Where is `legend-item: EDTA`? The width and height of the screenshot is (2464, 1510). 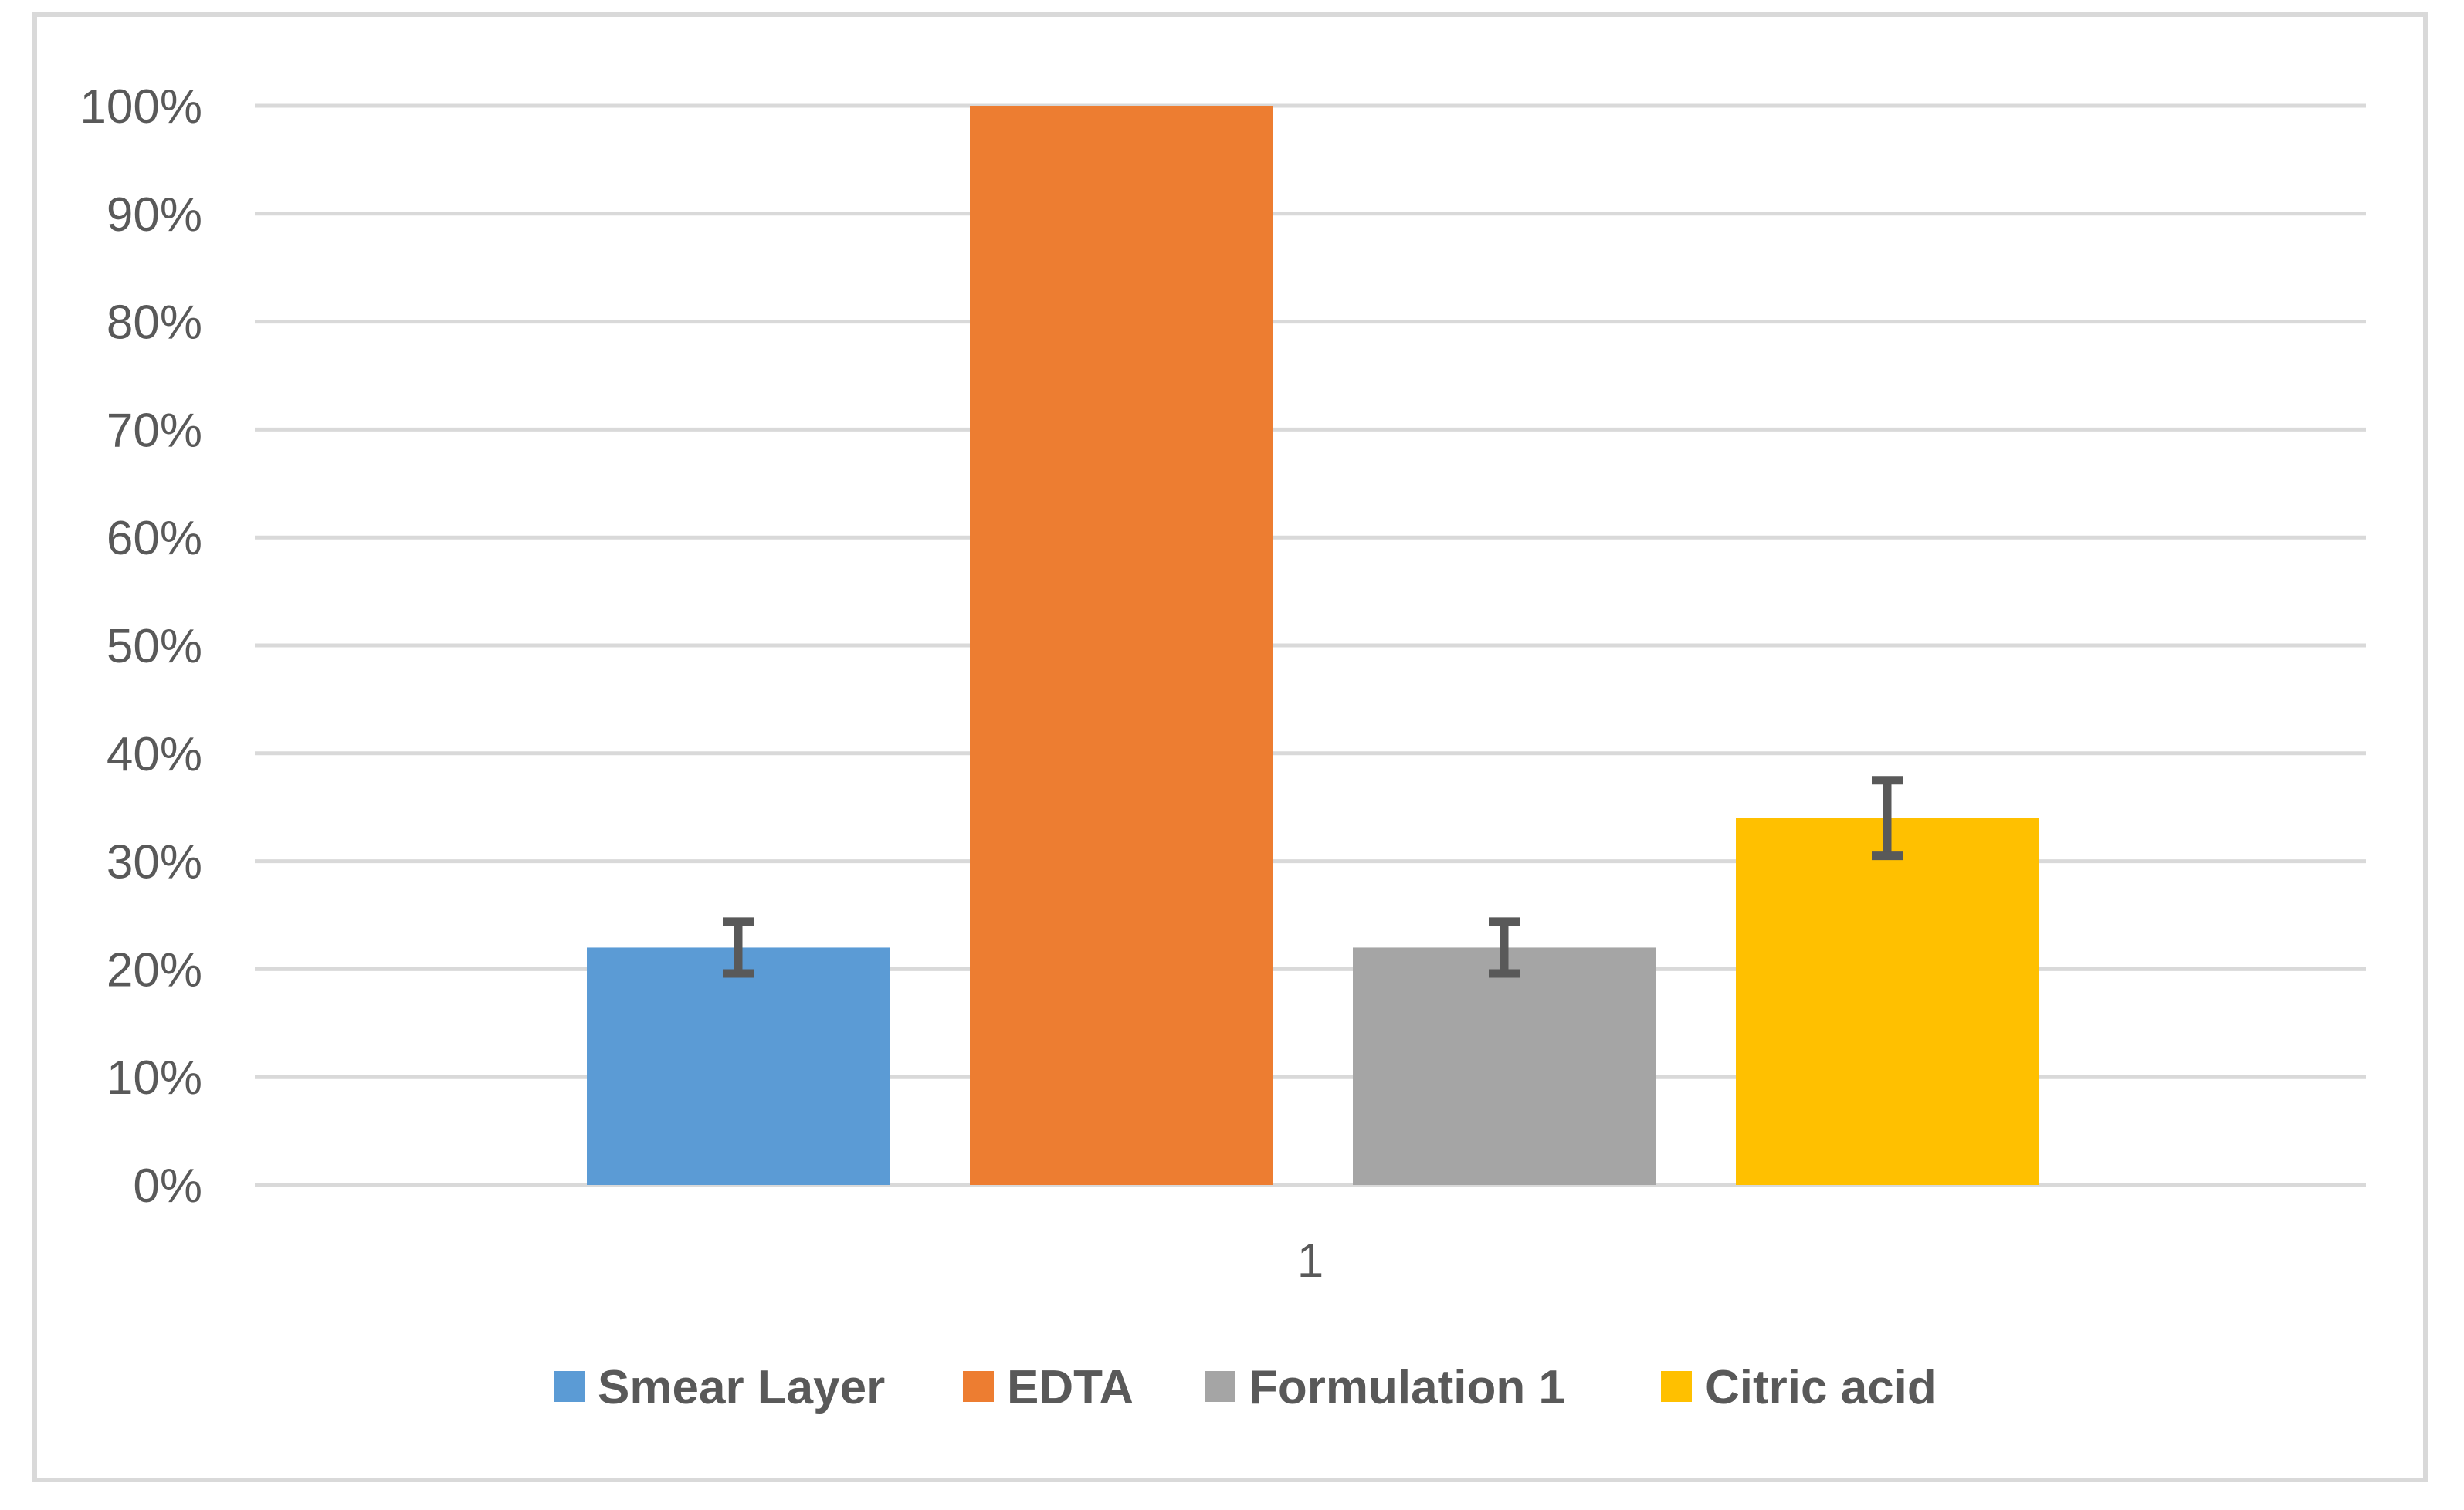 legend-item: EDTA is located at coordinates (1048, 1387).